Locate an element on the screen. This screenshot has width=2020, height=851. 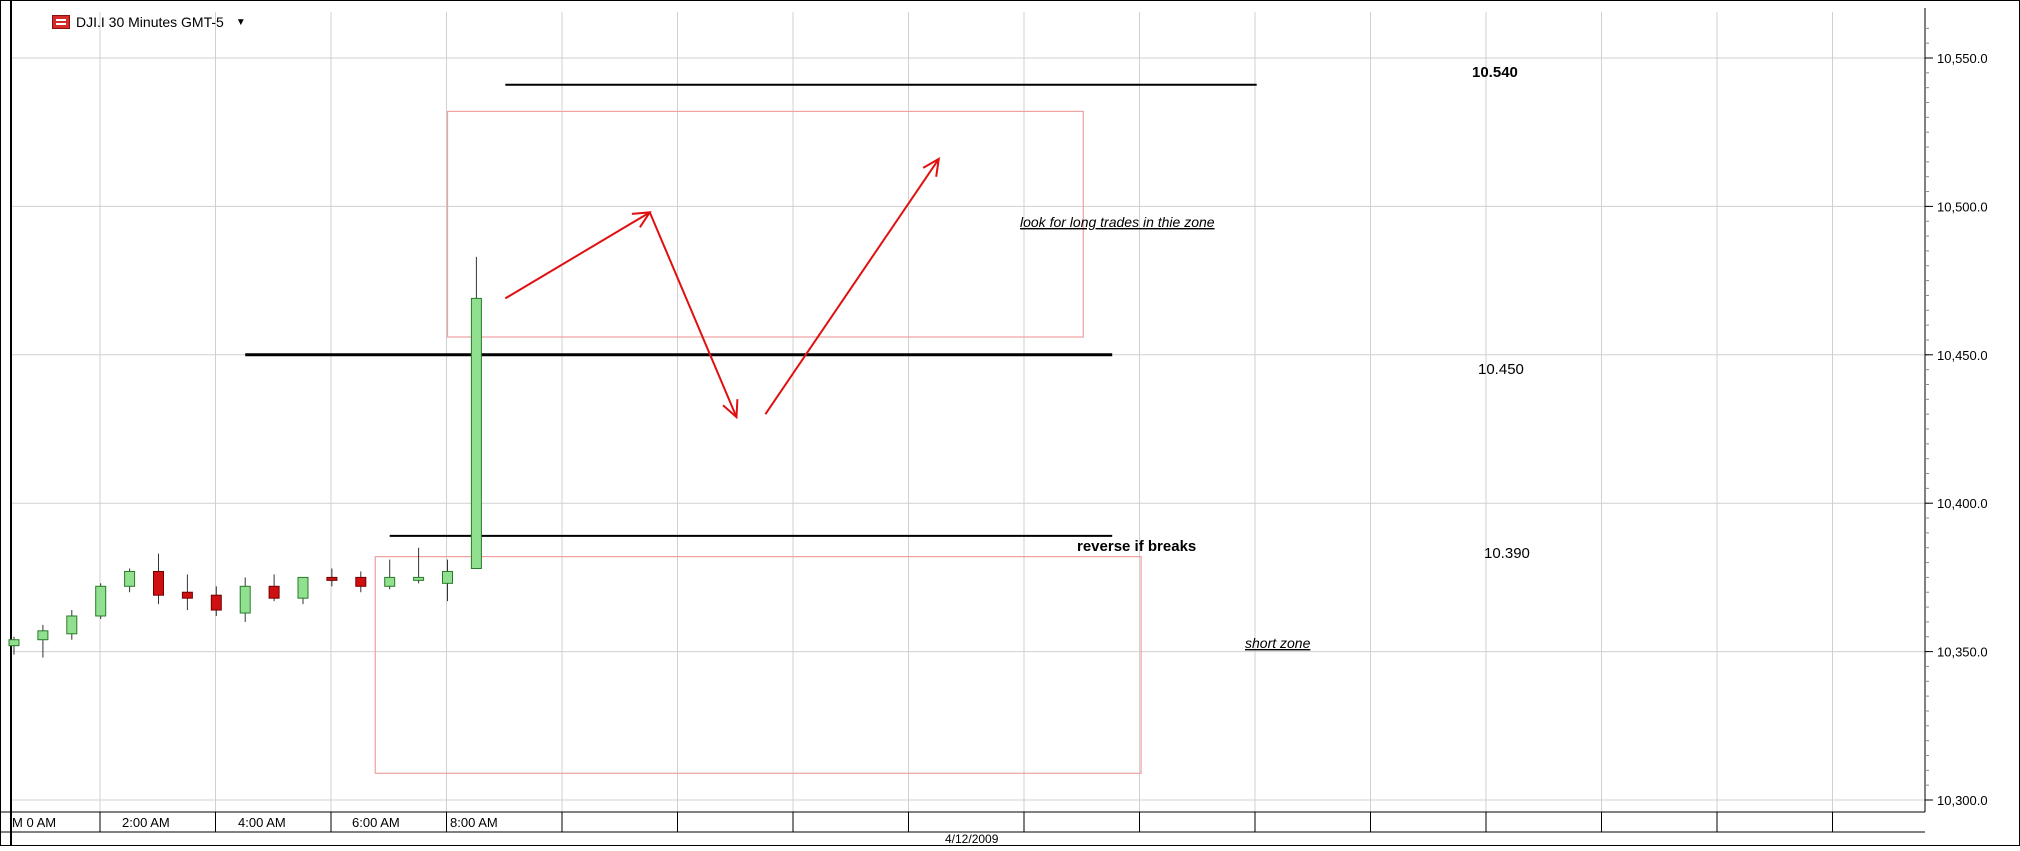
short-zone-label: short zone is located at coordinates (1278, 643).